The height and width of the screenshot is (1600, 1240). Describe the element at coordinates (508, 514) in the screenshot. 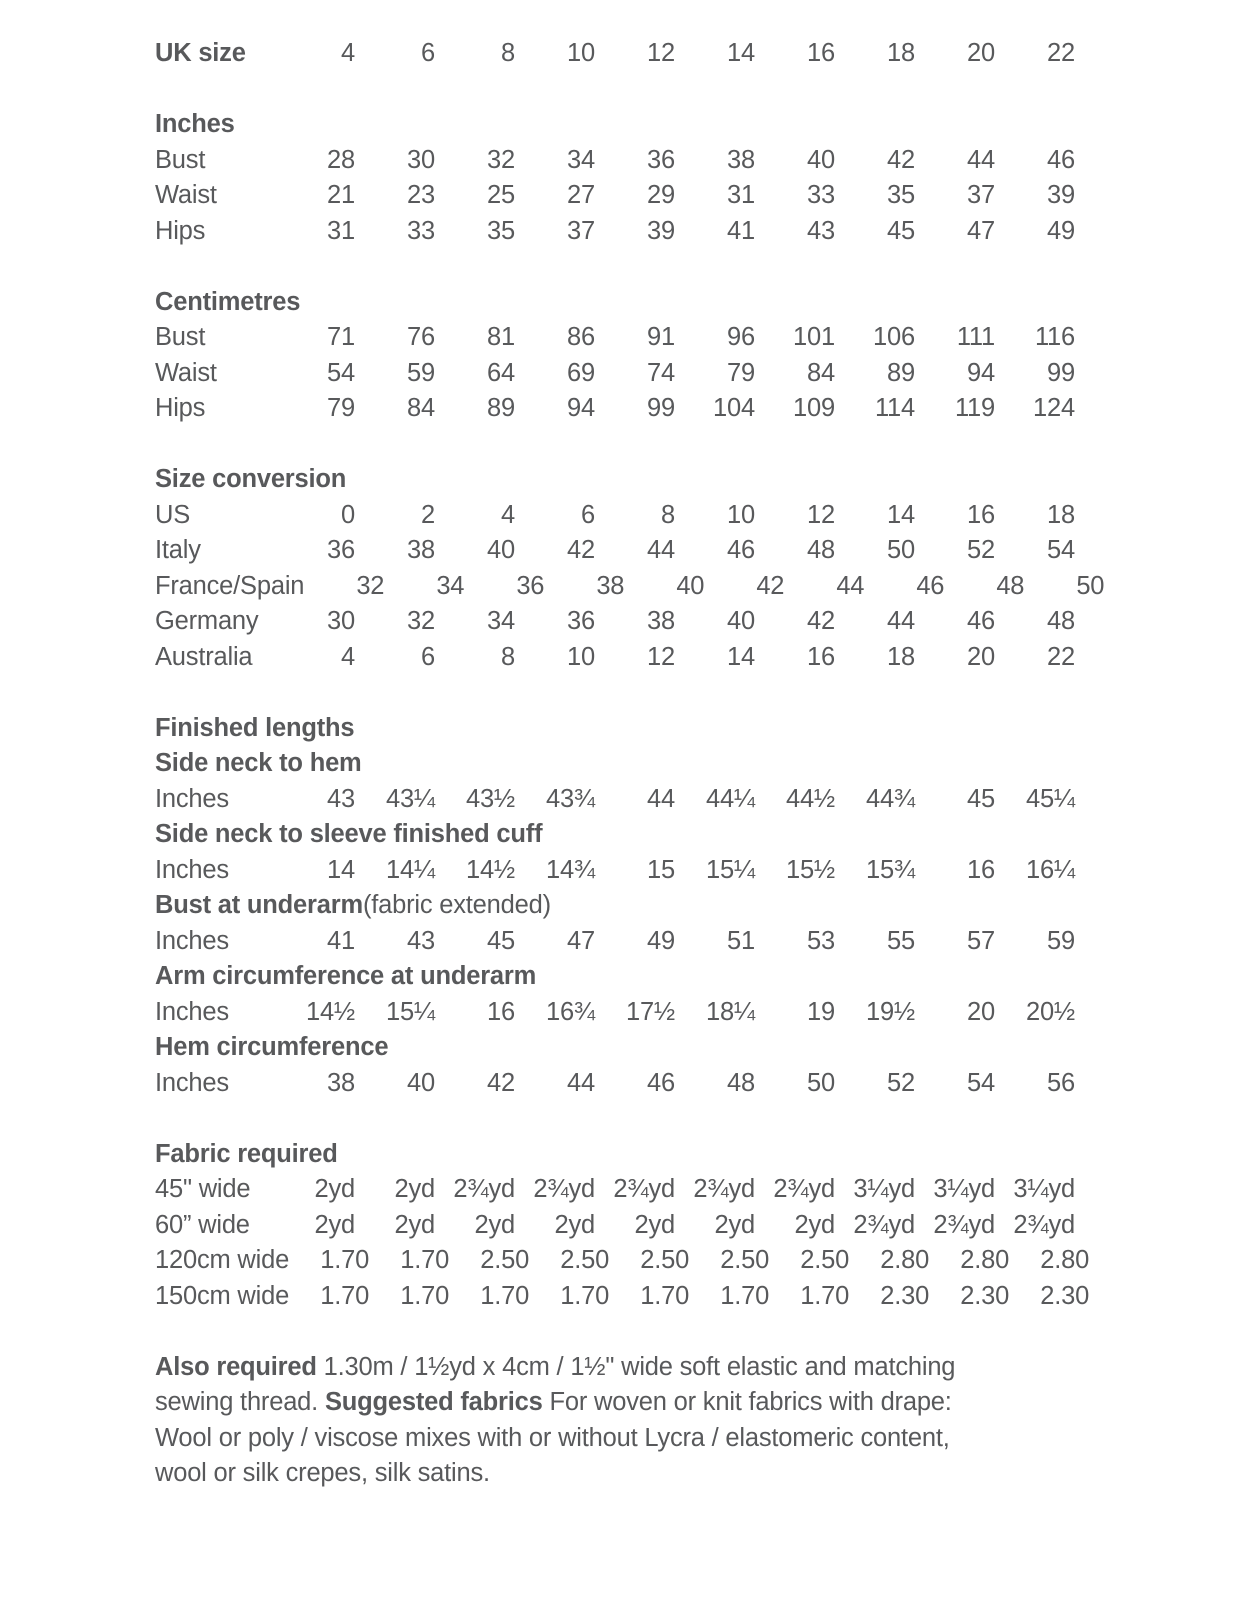

I see `cell: 4` at that location.